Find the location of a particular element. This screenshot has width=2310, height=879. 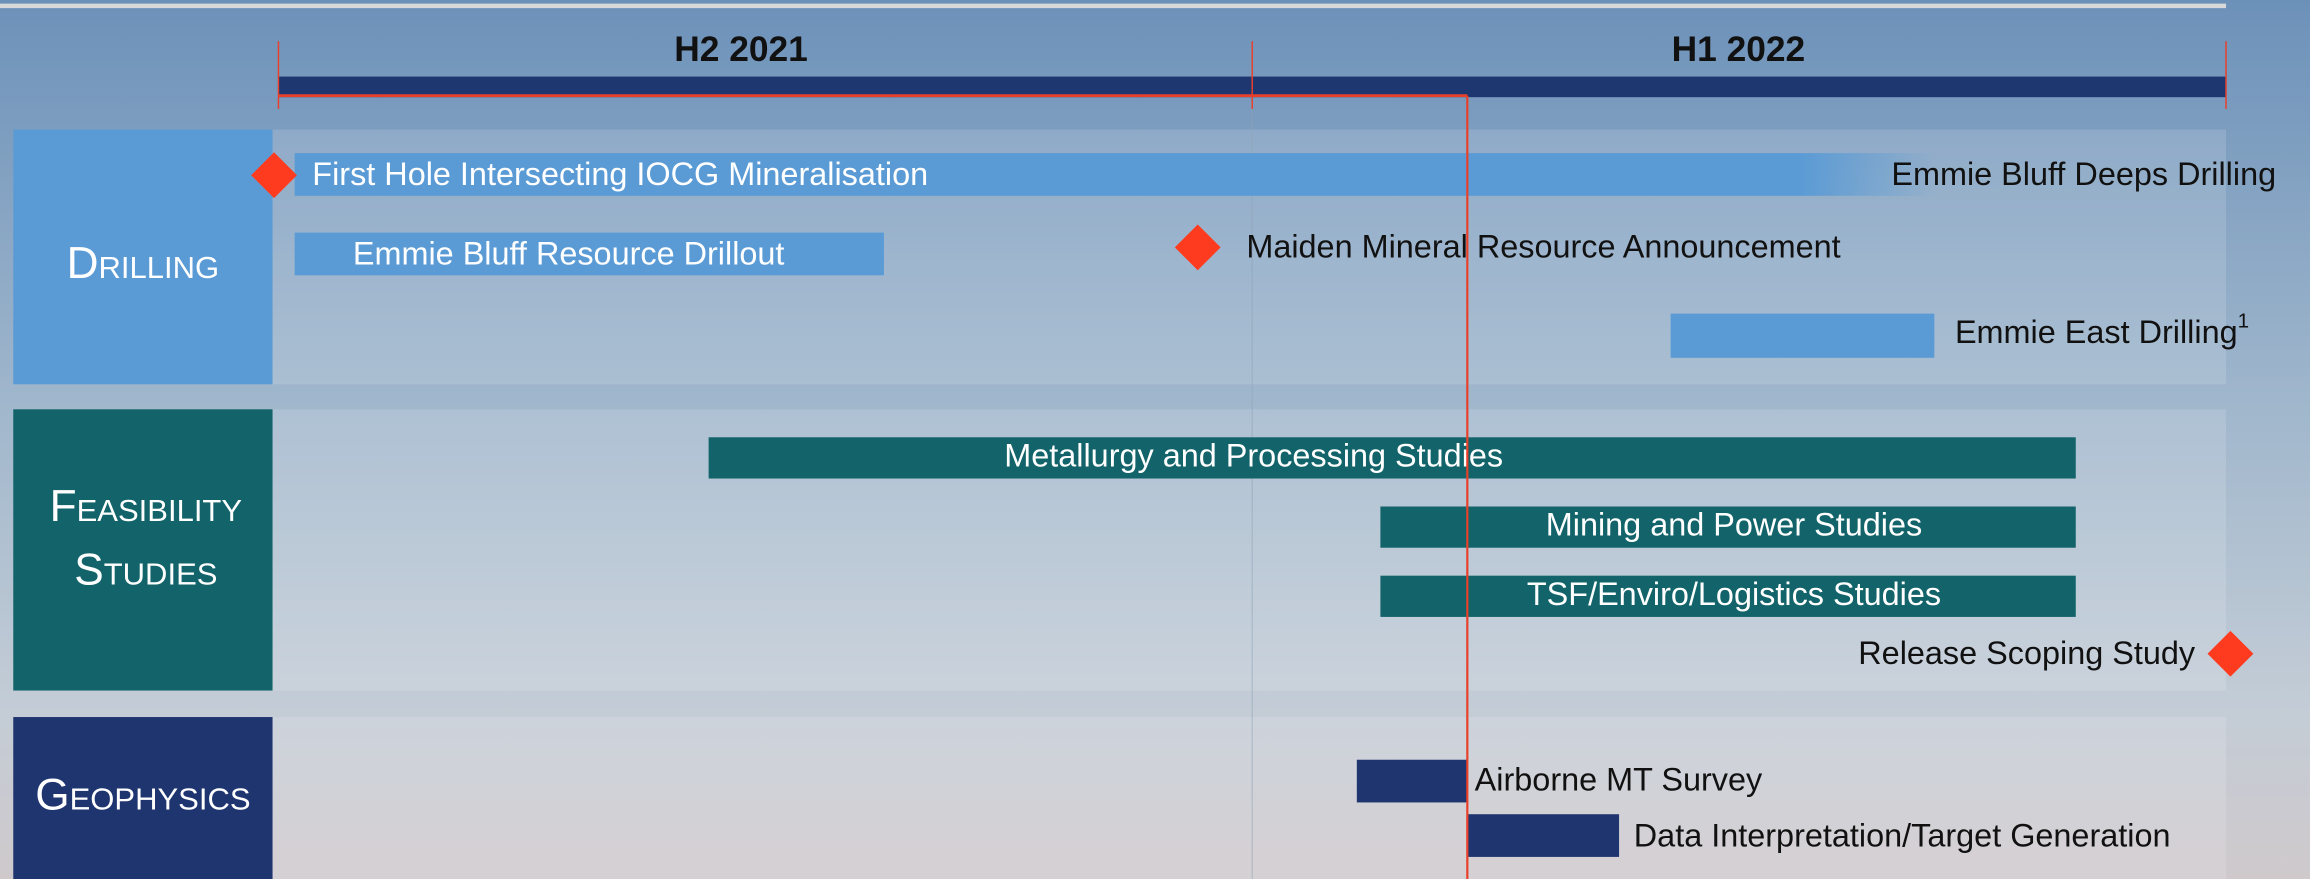

section-label: Geophysics is located at coordinates (142, 795).